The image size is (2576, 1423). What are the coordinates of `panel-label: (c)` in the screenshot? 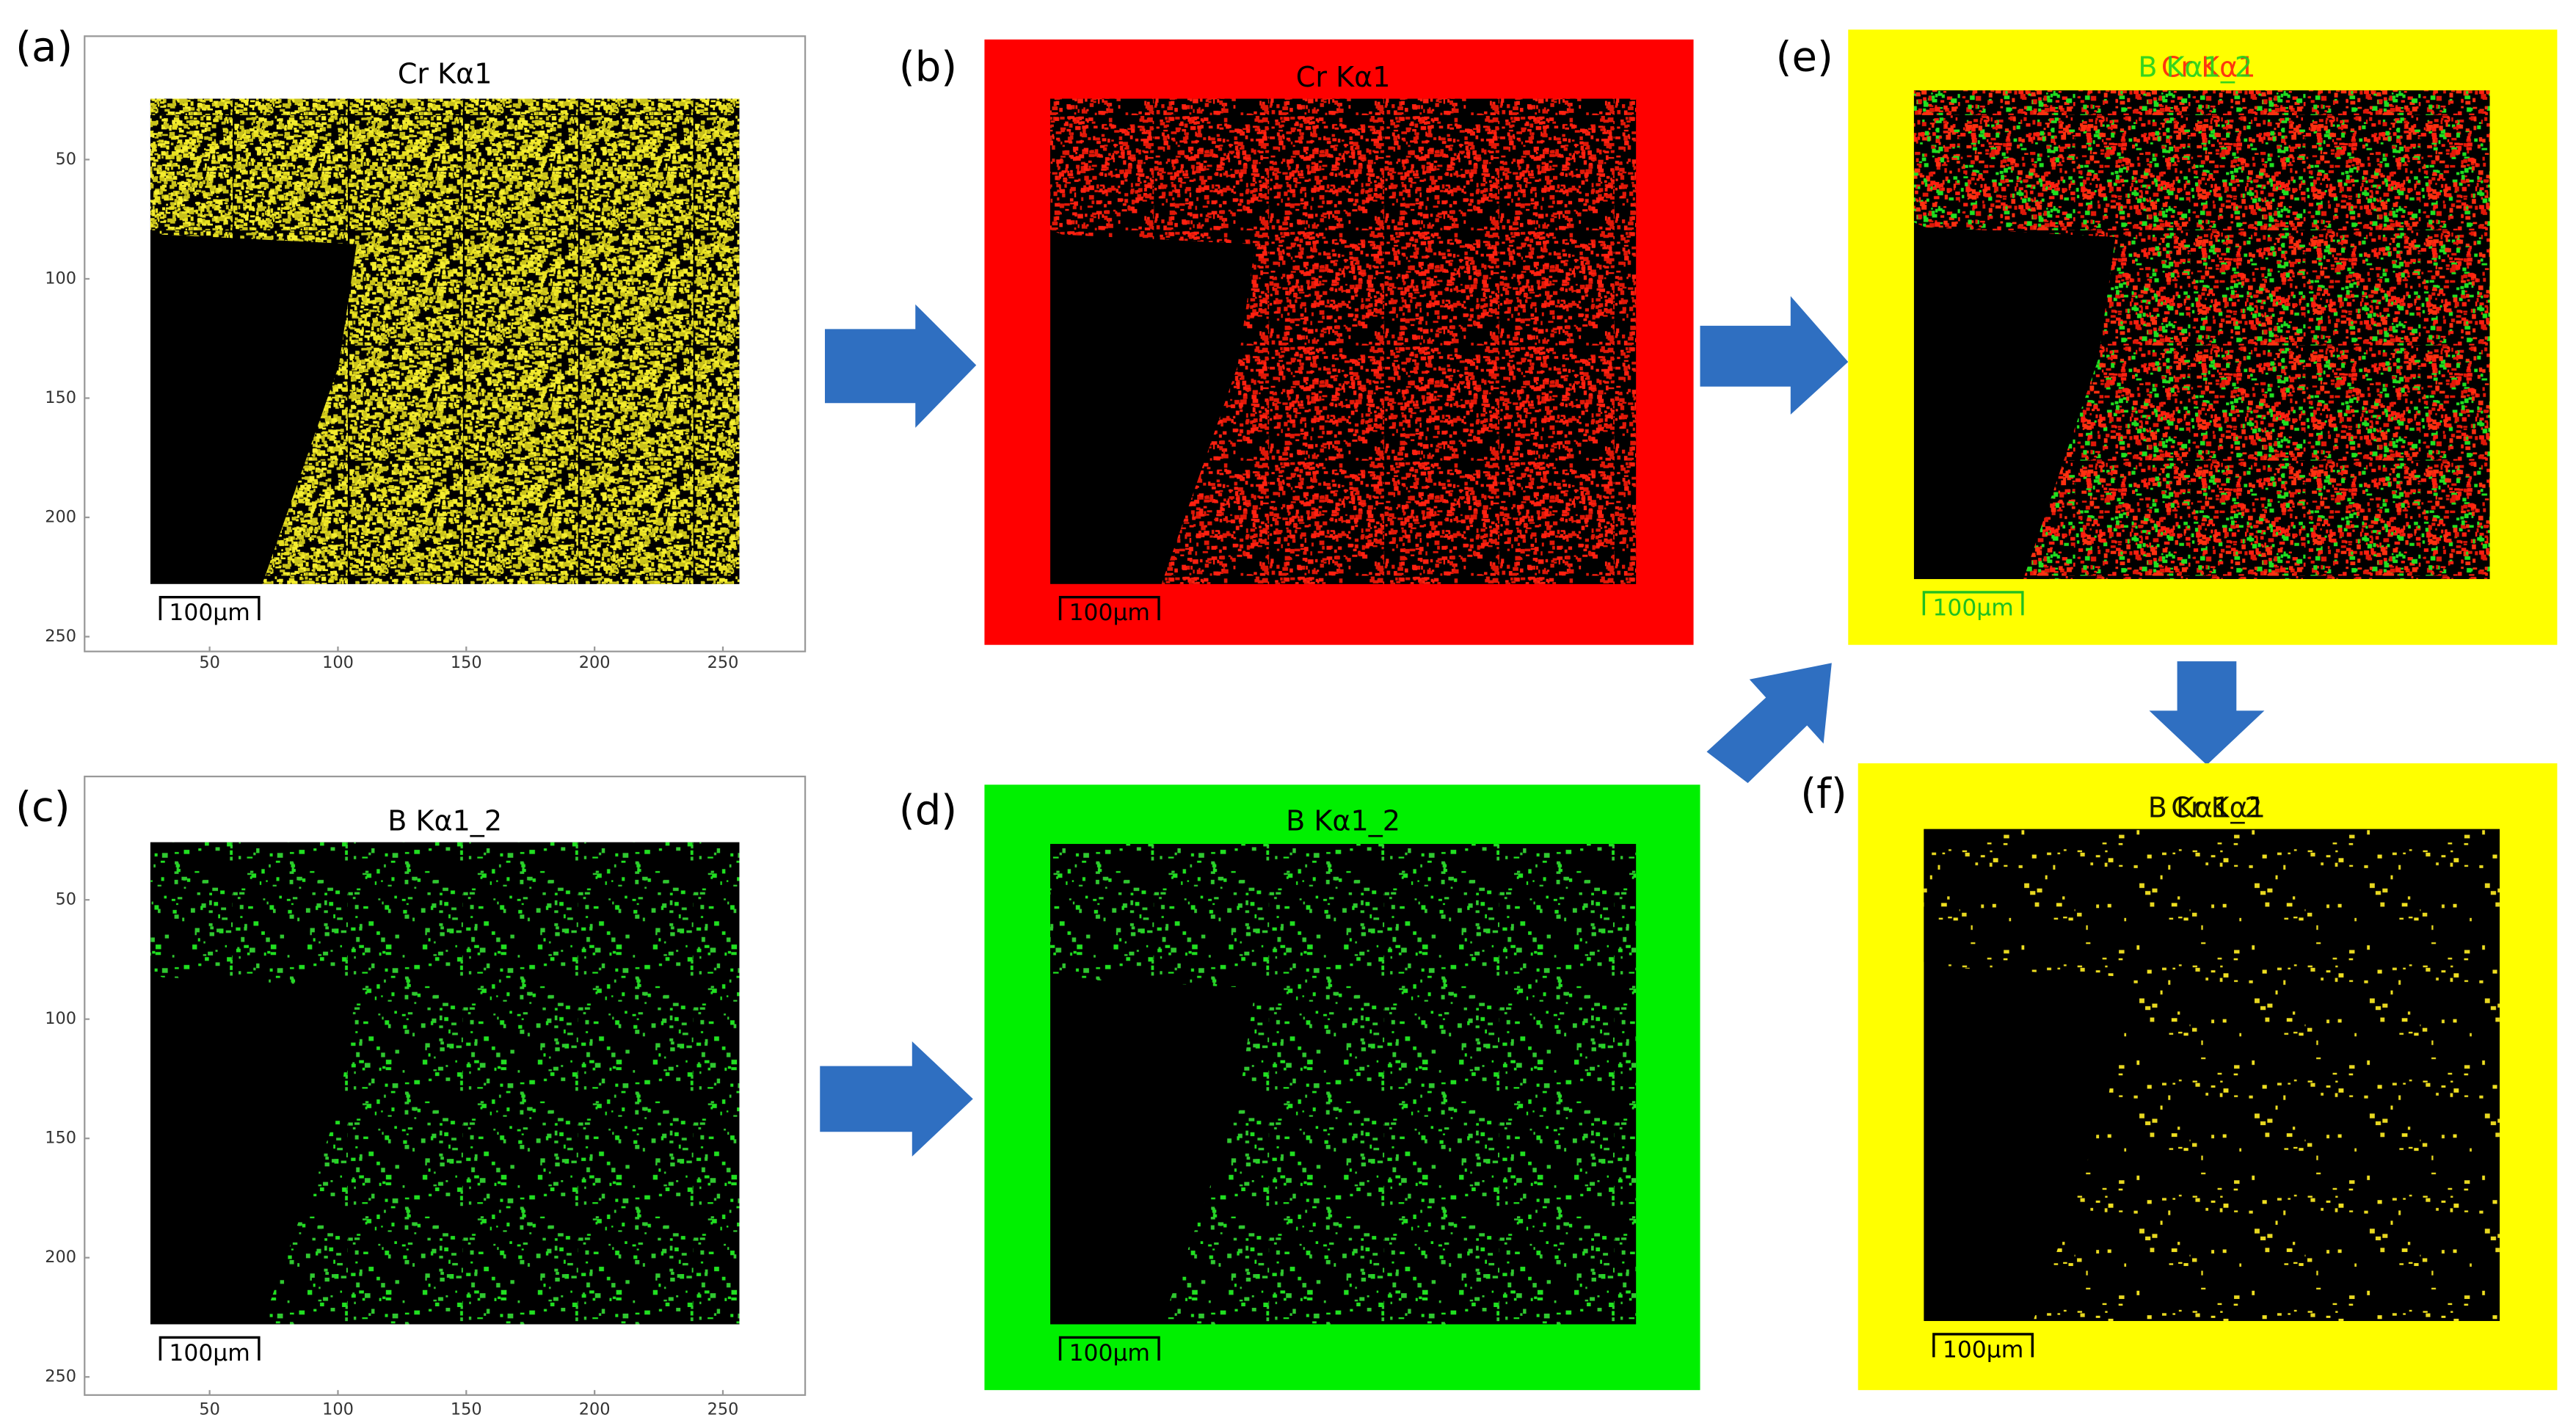 It's located at (42, 807).